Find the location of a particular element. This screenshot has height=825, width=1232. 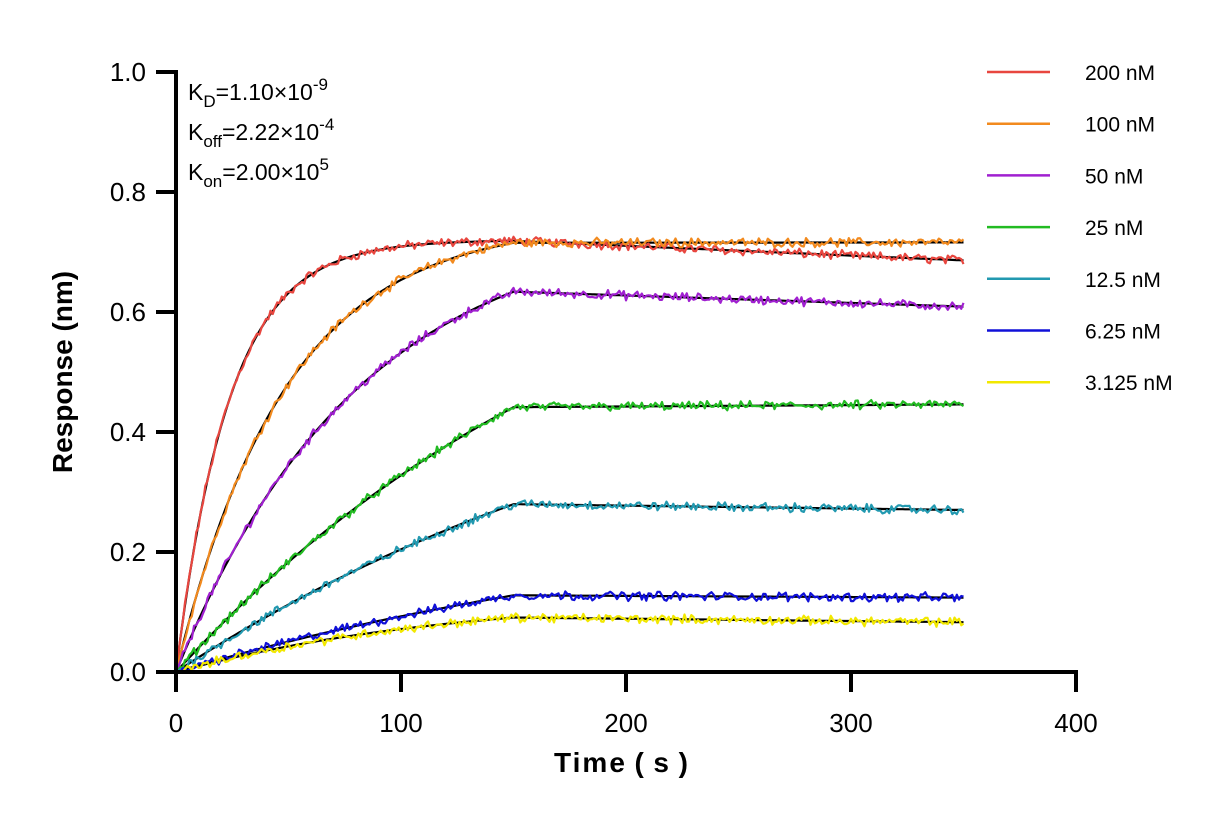

y-tick-label: 0.6 is located at coordinates (128, 312).